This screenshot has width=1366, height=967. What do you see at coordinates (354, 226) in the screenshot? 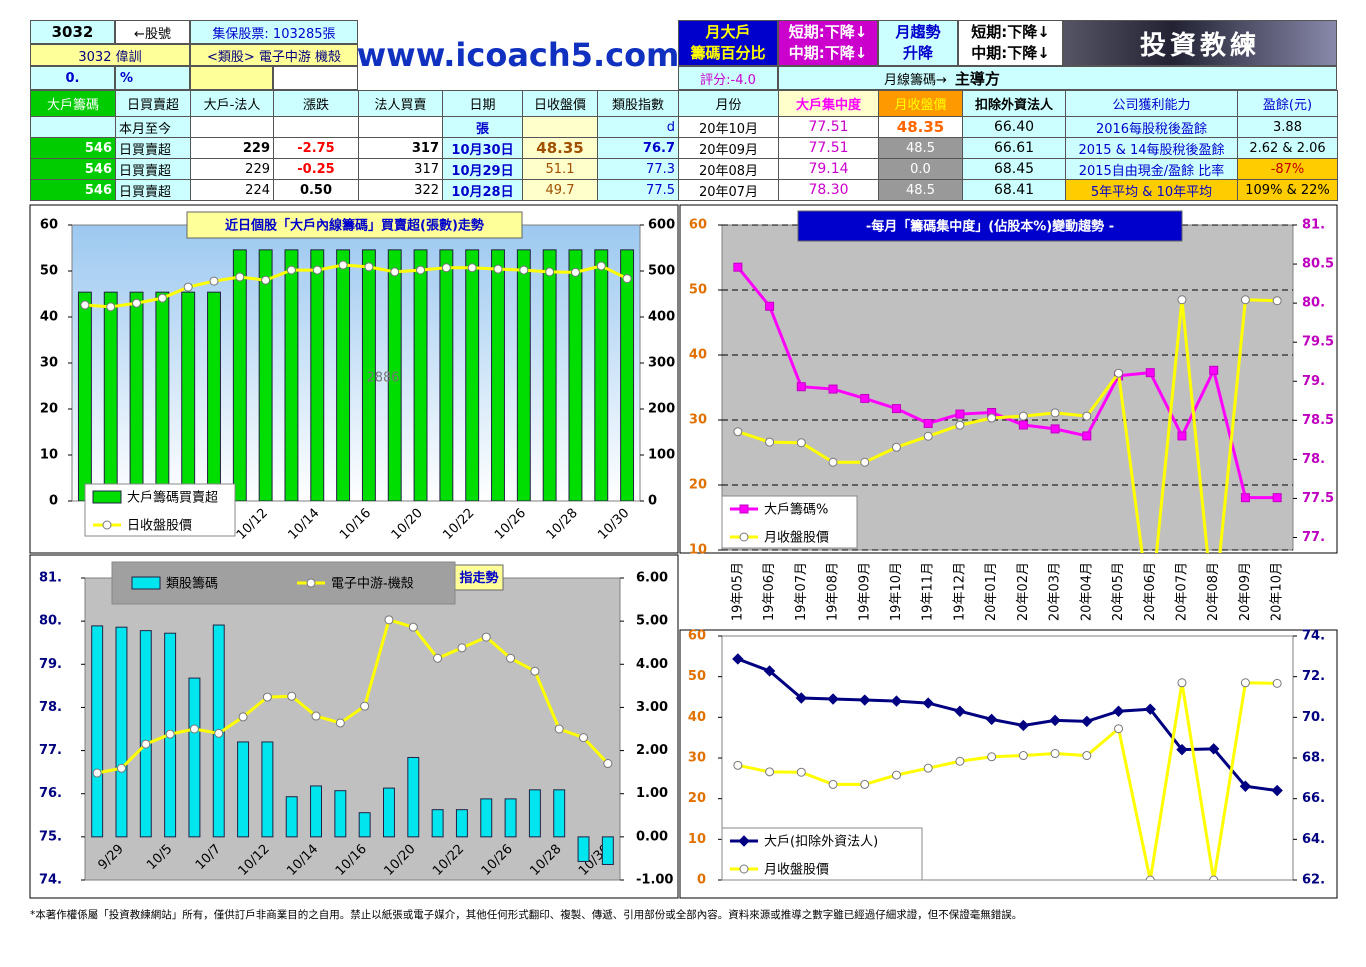
I see `chart-title: 近日個股「大戶內線籌碼」買賣超(張數)走勢` at bounding box center [354, 226].